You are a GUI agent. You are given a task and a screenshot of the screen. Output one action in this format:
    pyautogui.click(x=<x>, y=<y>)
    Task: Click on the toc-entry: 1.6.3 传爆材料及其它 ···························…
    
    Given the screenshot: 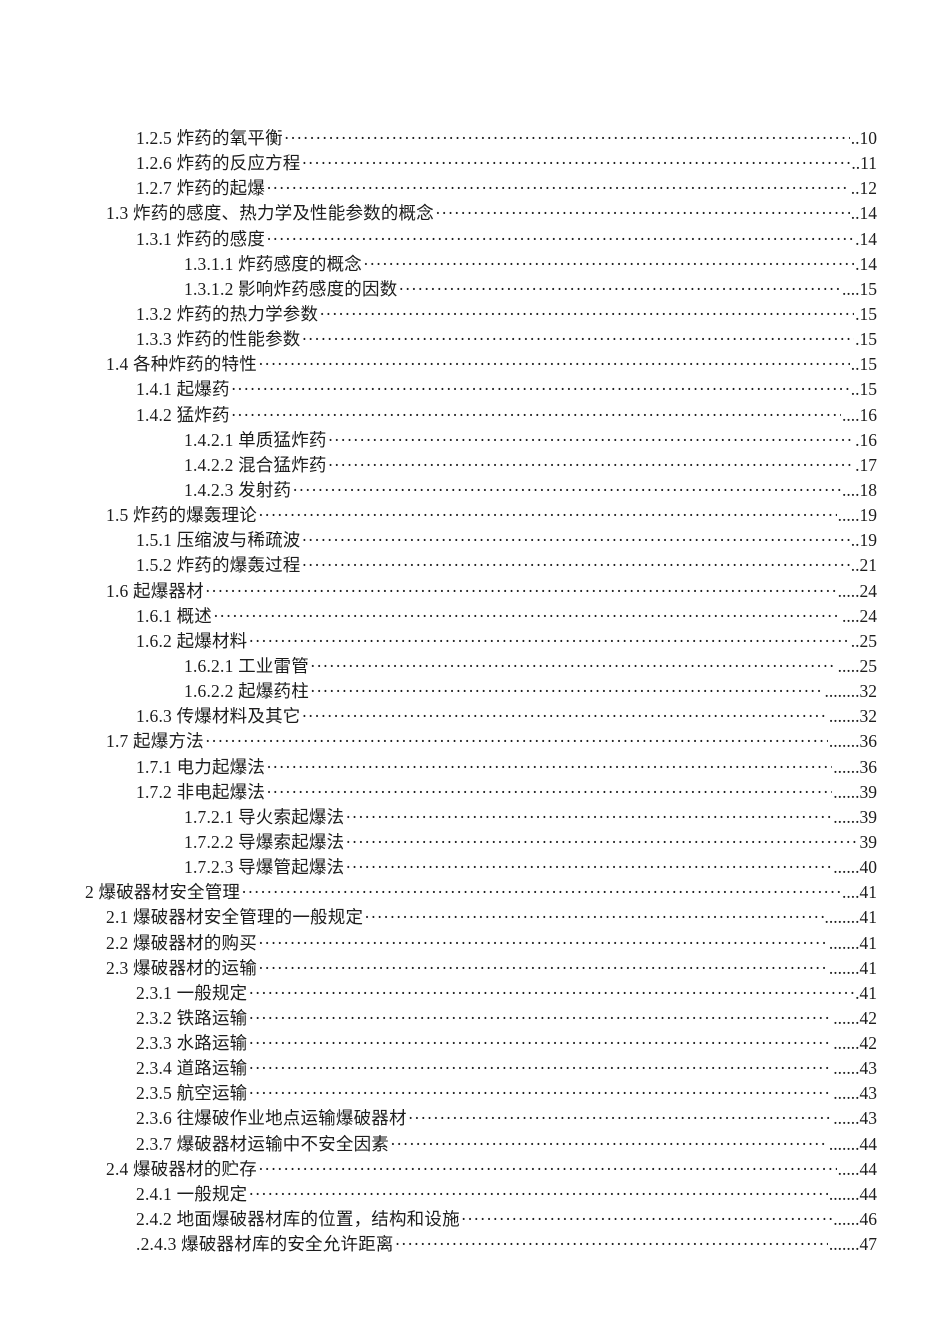 What is the action you would take?
    pyautogui.click(x=438, y=716)
    